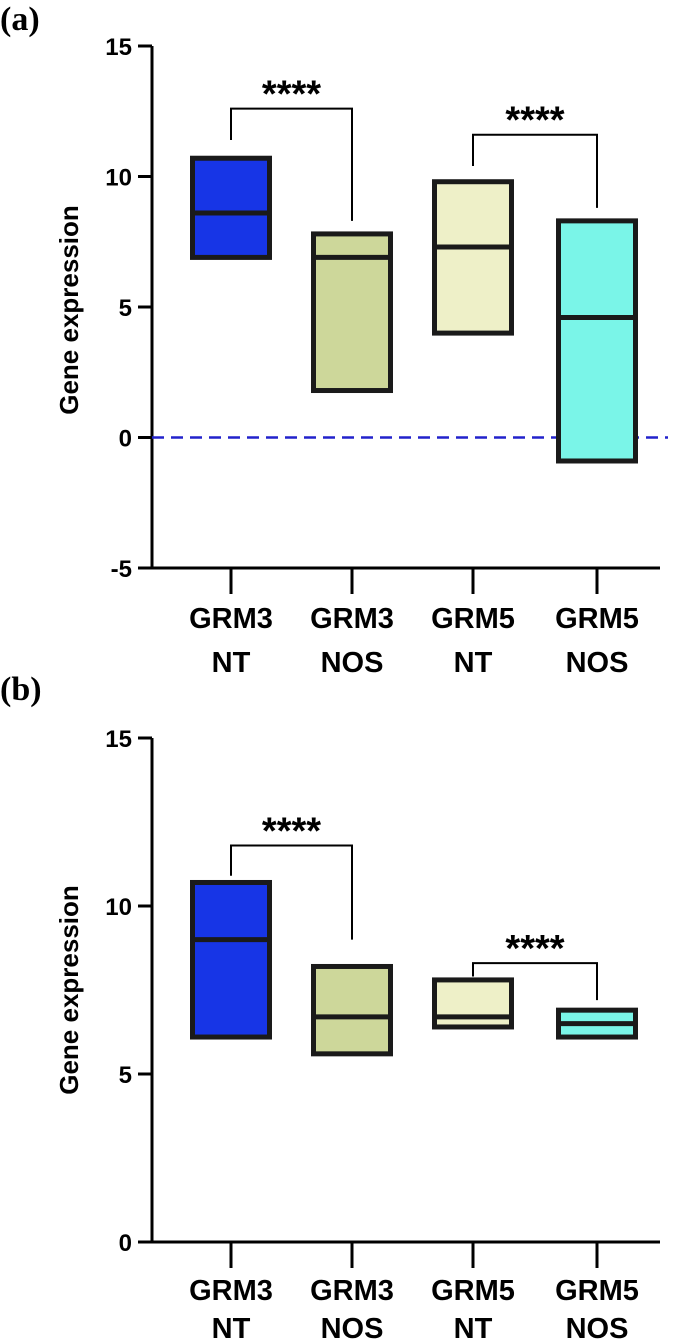  I want to click on box-grm5-nos, so click(597, 341).